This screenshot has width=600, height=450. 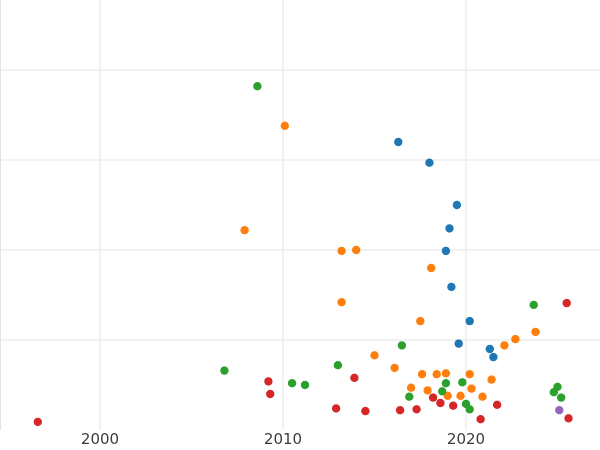 I want to click on x-tick-label: 2010, so click(x=283, y=439).